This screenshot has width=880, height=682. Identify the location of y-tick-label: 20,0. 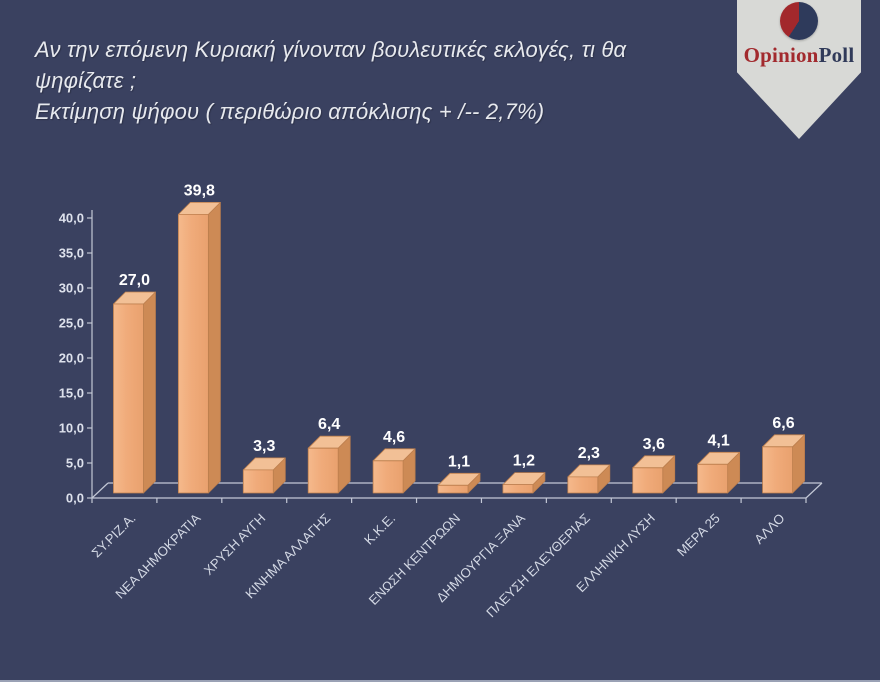
(71, 358).